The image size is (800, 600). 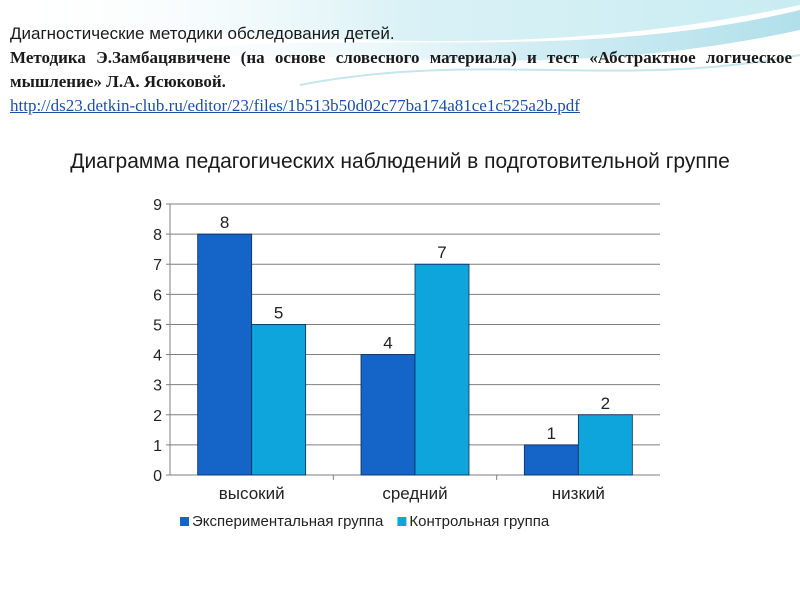 I want to click on y-tick-label: 0, so click(x=157, y=476).